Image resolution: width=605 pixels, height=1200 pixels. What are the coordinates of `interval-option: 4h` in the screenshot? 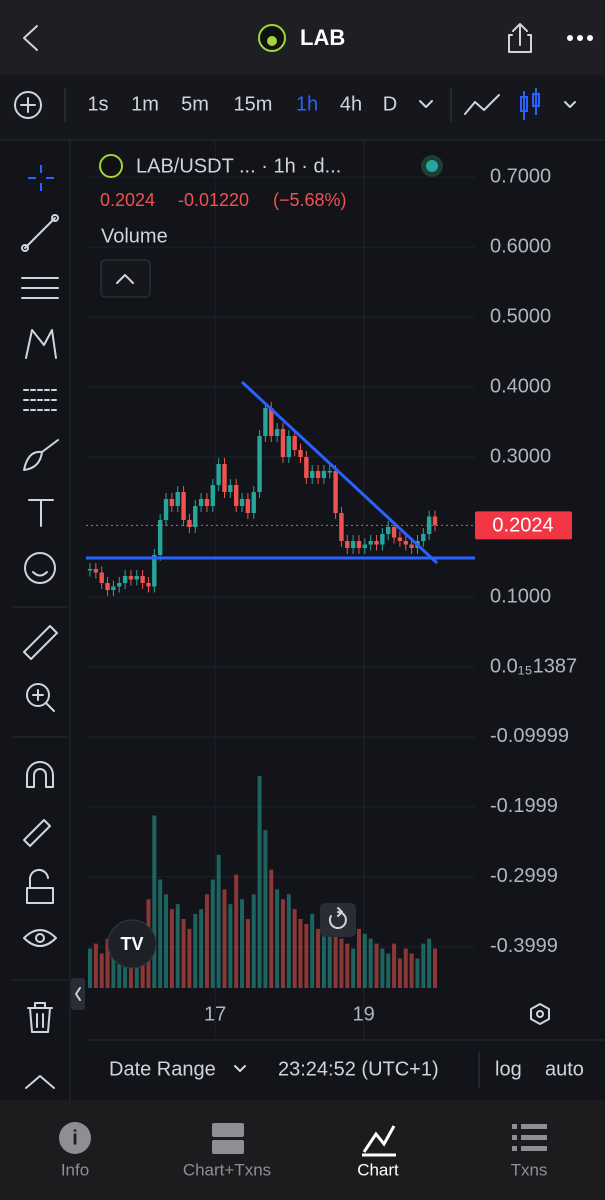 It's located at (351, 104).